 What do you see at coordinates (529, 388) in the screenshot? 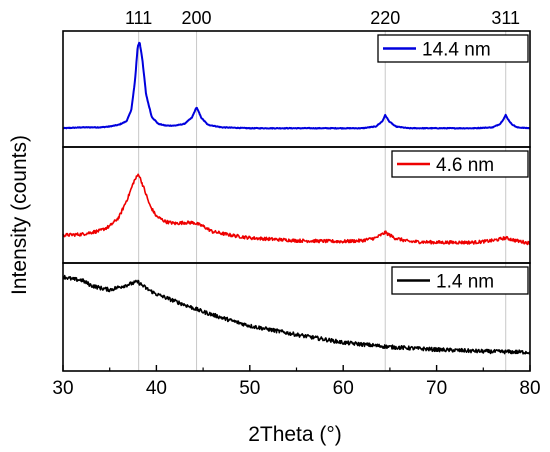
I see `x-tick-label: 80` at bounding box center [529, 388].